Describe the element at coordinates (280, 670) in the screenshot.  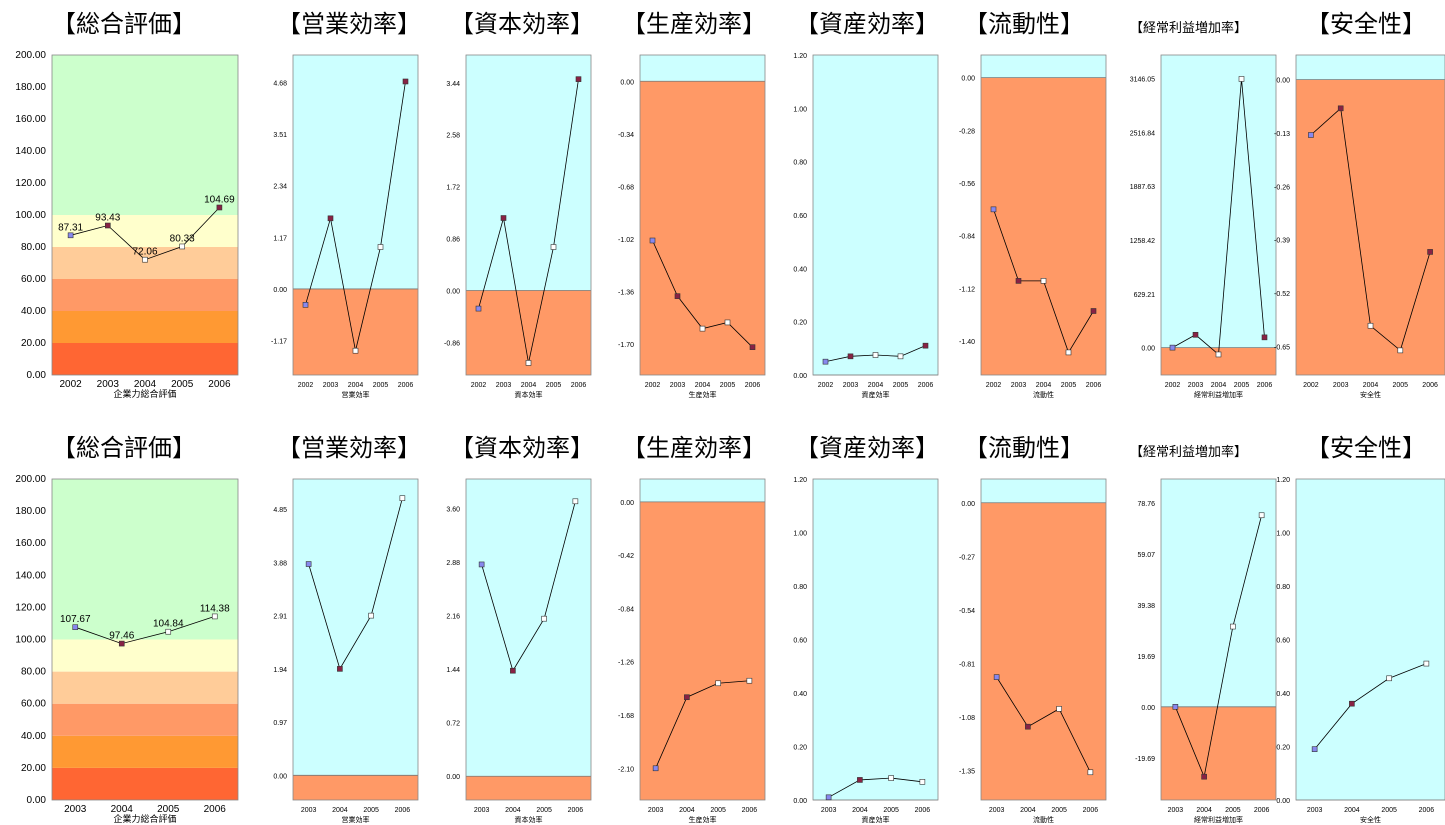
I see `y-tick-label: 1.94` at that location.